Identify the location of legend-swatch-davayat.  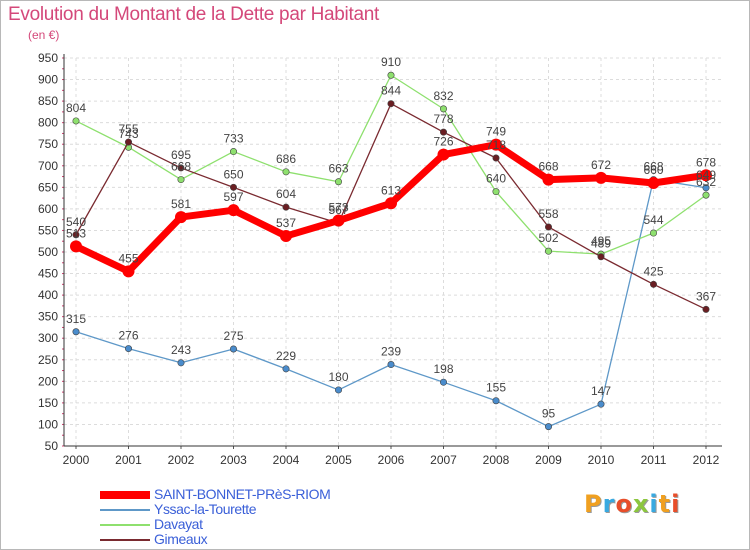
(125, 525).